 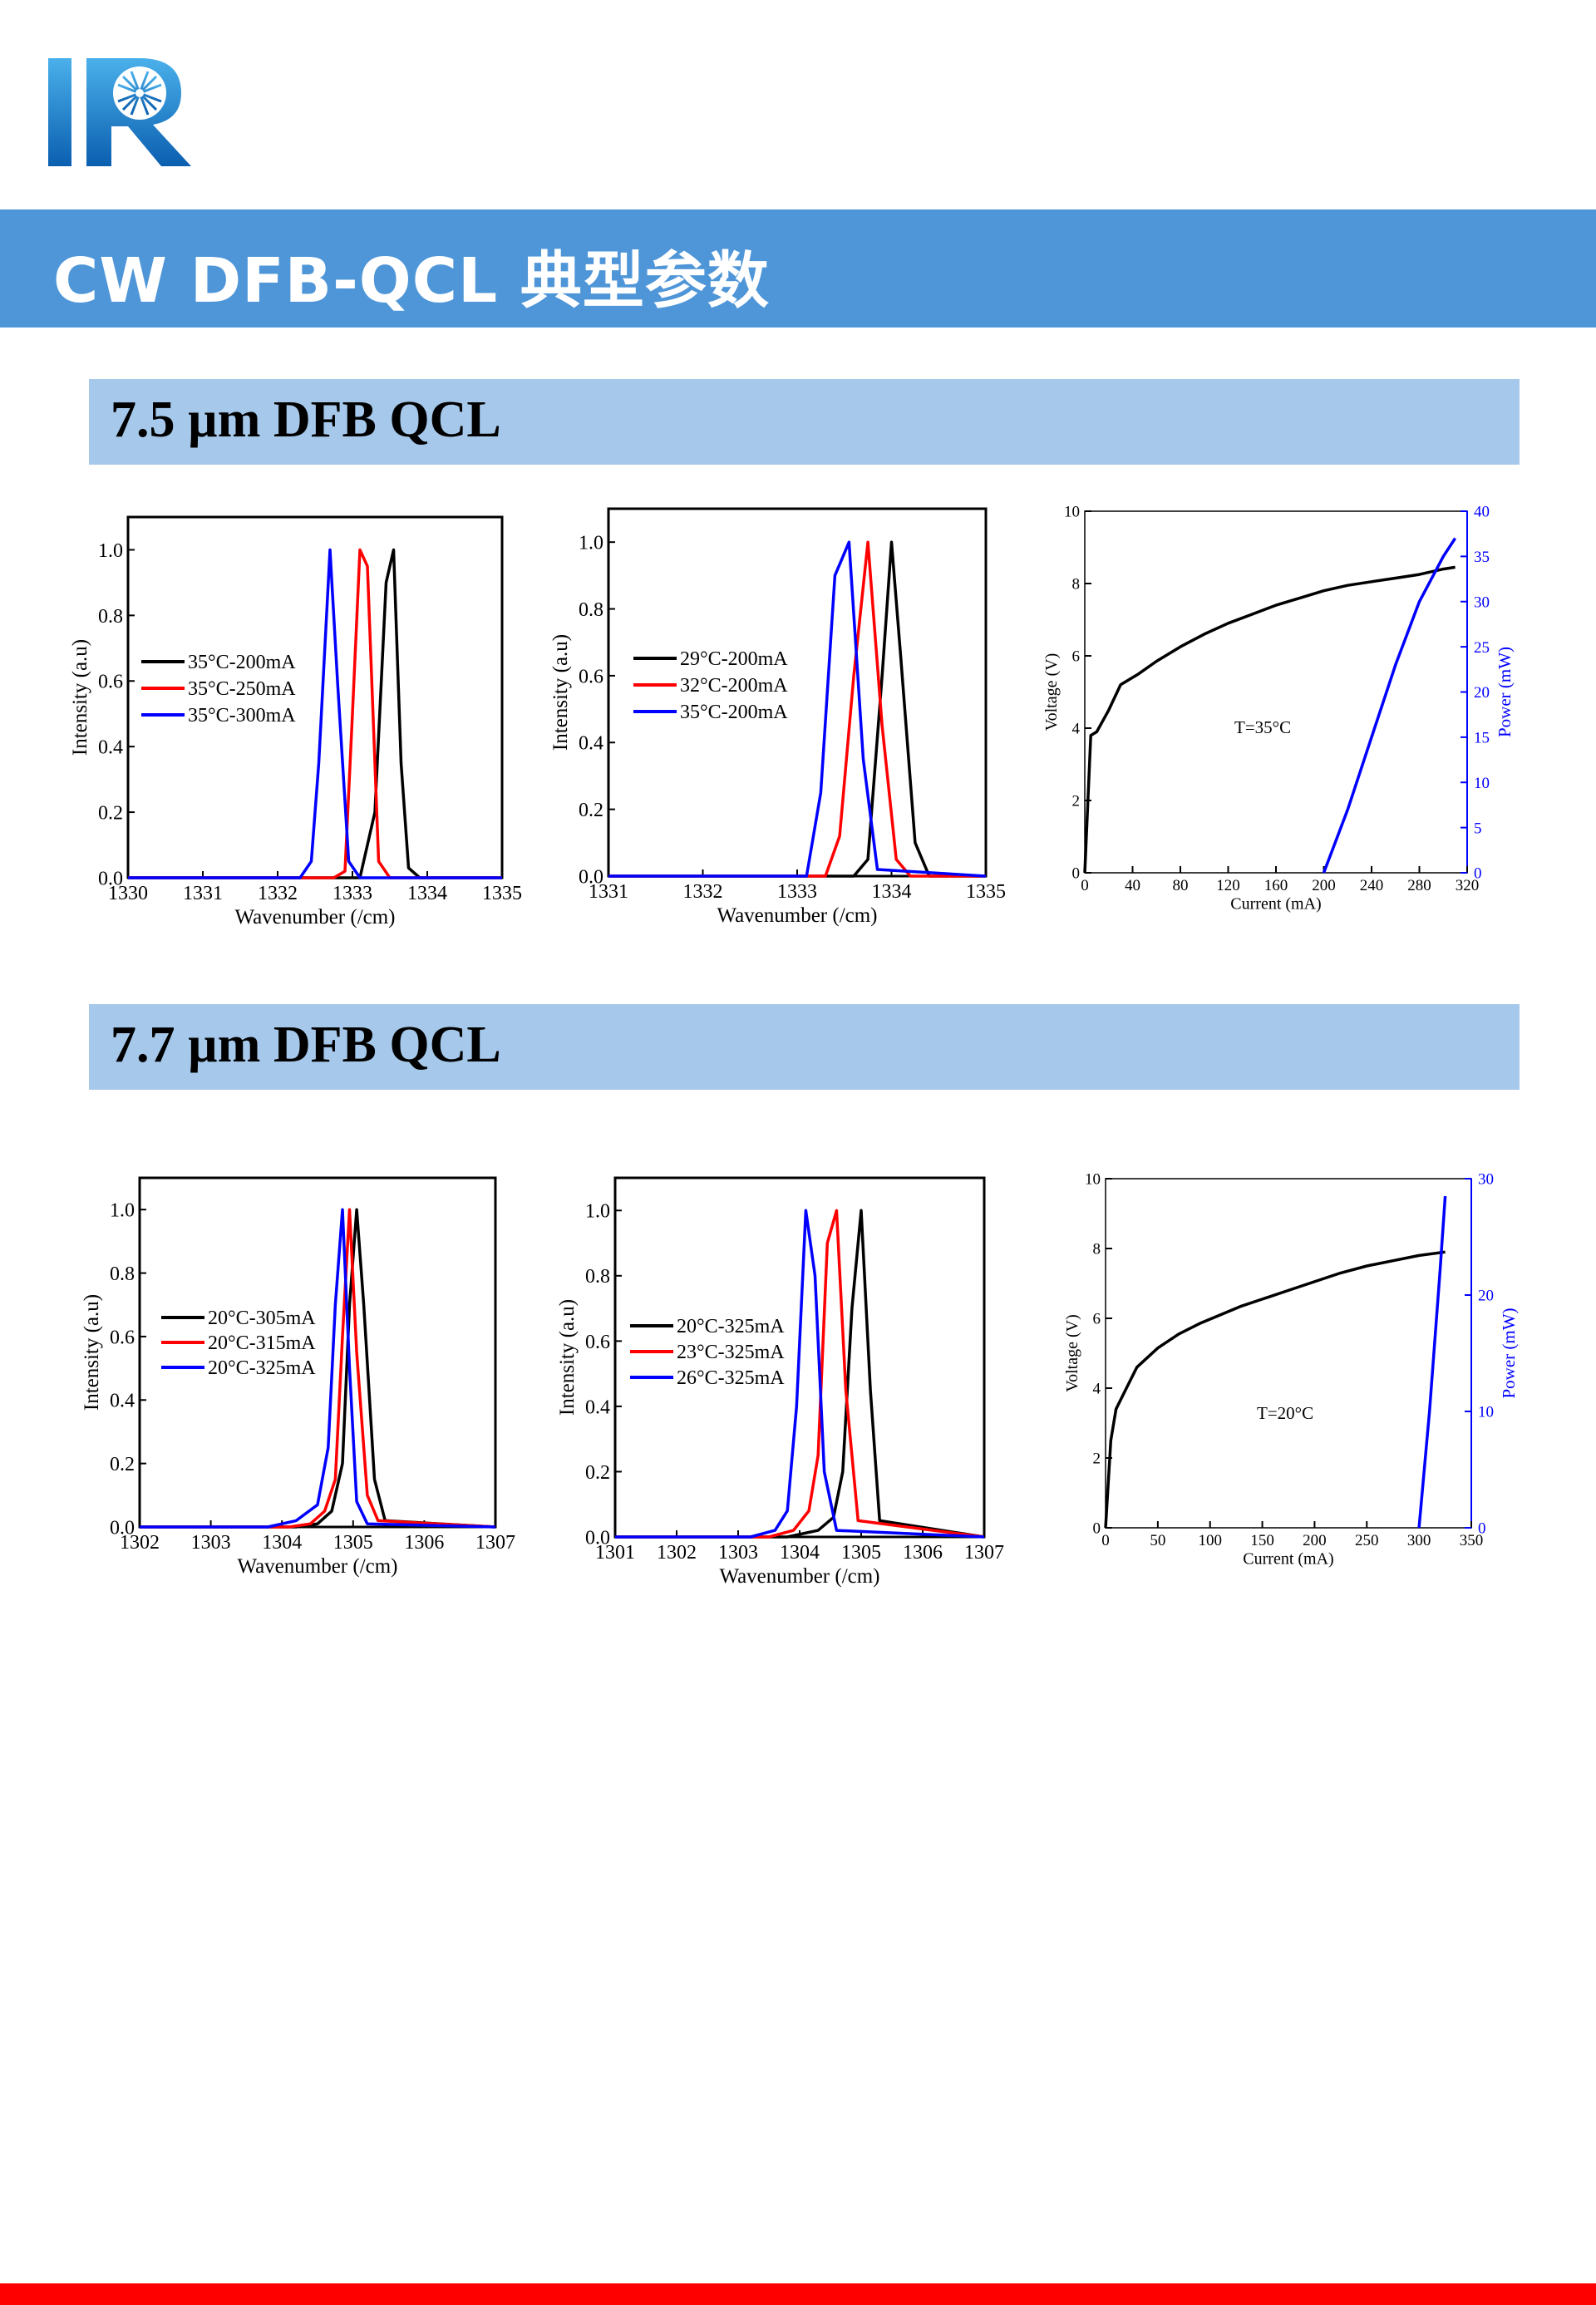 What do you see at coordinates (495, 1543) in the screenshot?
I see `x-tick-label: 1307` at bounding box center [495, 1543].